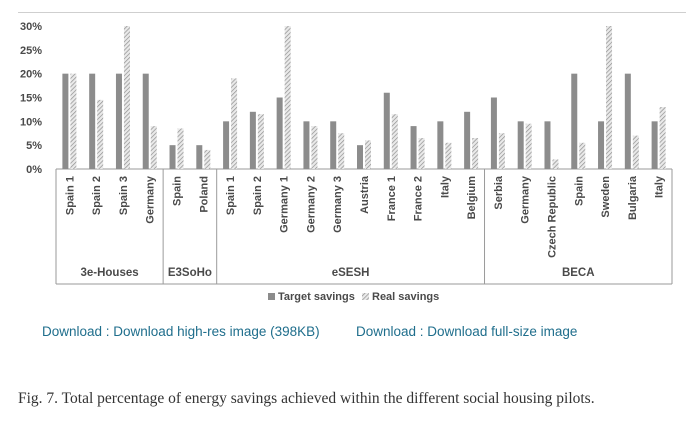 The width and height of the screenshot is (691, 422). Describe the element at coordinates (316, 297) in the screenshot. I see `legend-label-target: Target savings` at that location.